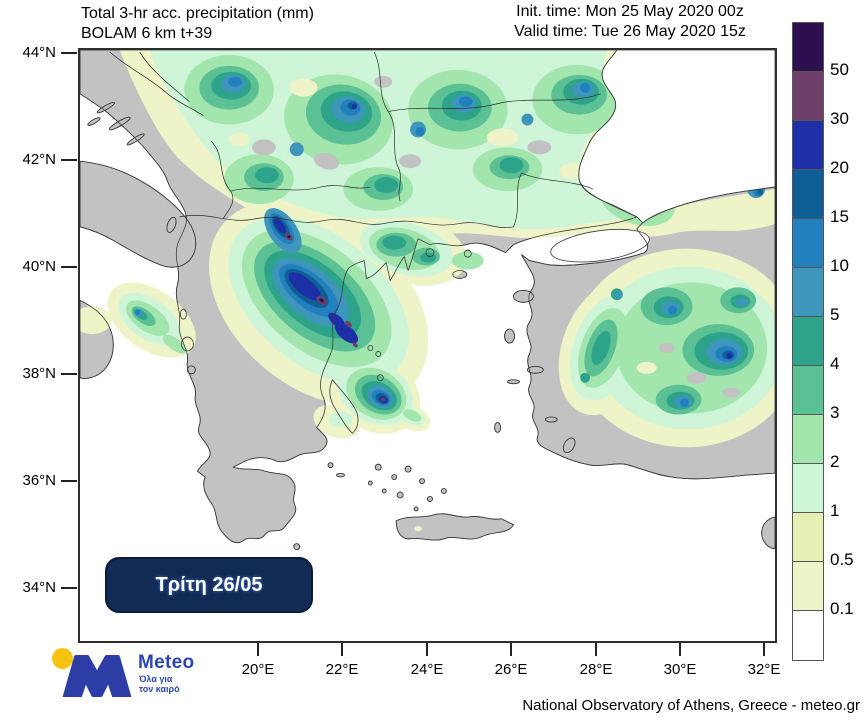 Image resolution: width=866 pixels, height=720 pixels. What do you see at coordinates (39, 266) in the screenshot?
I see `lat-label: 40°N` at bounding box center [39, 266].